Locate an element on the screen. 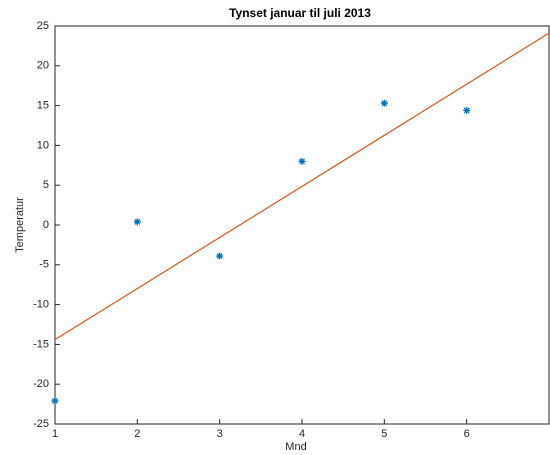 The width and height of the screenshot is (550, 455). x-tick-label: 2 is located at coordinates (137, 434).